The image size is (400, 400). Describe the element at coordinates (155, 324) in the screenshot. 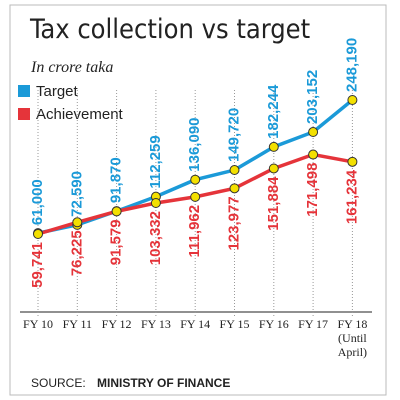

I see `x-tick-label: FY 13` at that location.